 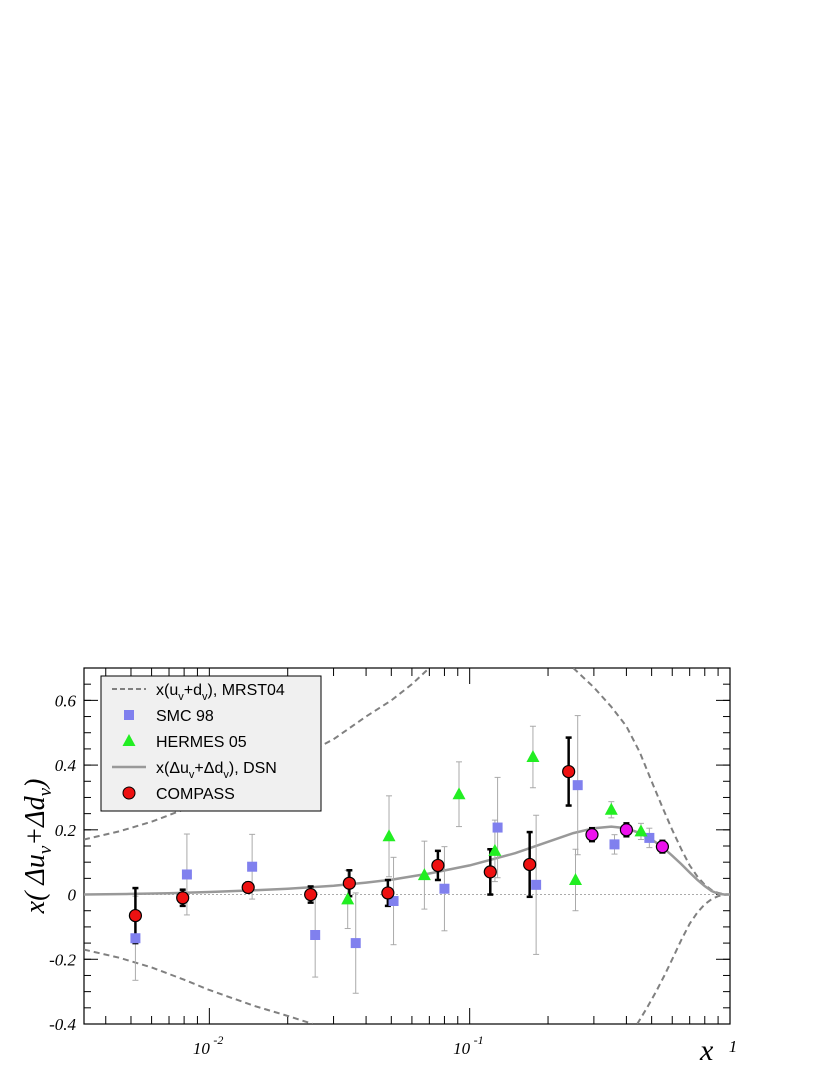 What do you see at coordinates (129, 793) in the screenshot?
I see `legend-compass-marker` at bounding box center [129, 793].